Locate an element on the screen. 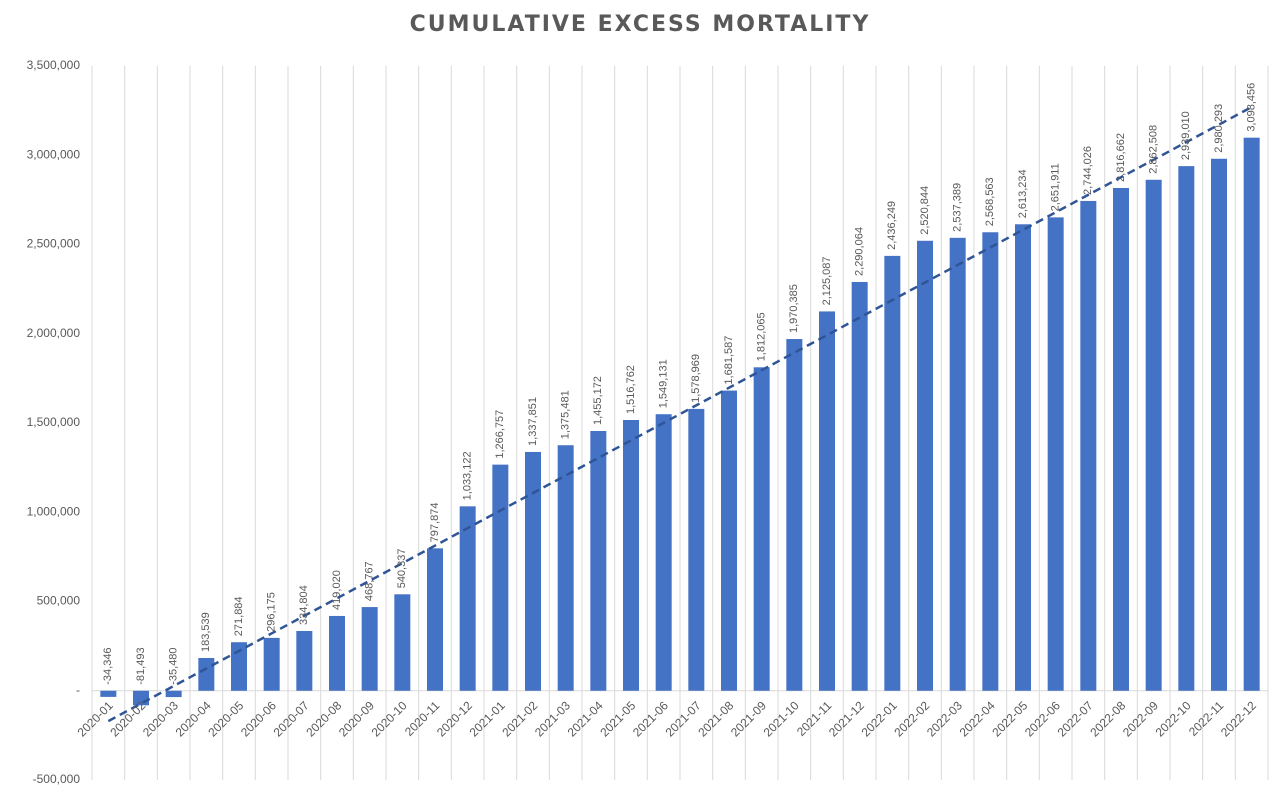 The image size is (1280, 802). data-label: 1,812,065 is located at coordinates (762, 336).